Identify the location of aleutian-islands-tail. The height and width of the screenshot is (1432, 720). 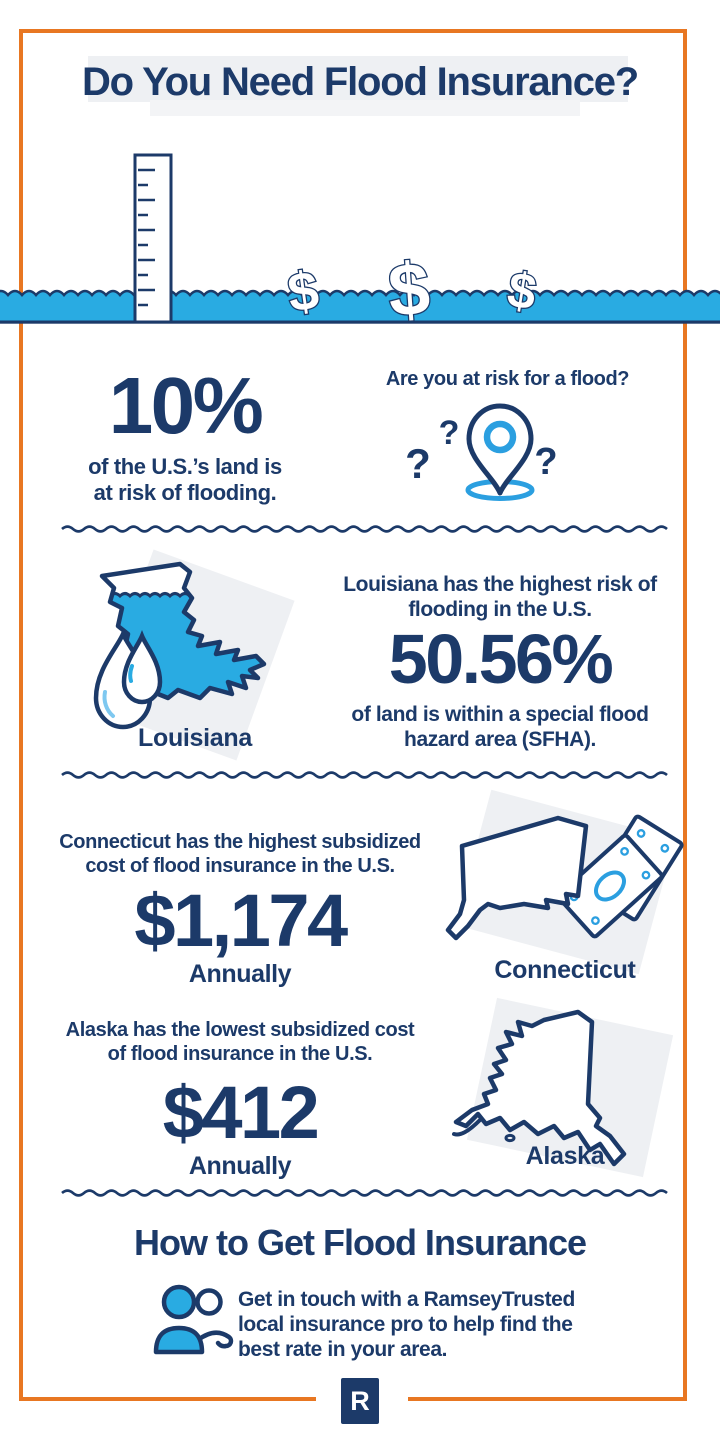
(467, 1127).